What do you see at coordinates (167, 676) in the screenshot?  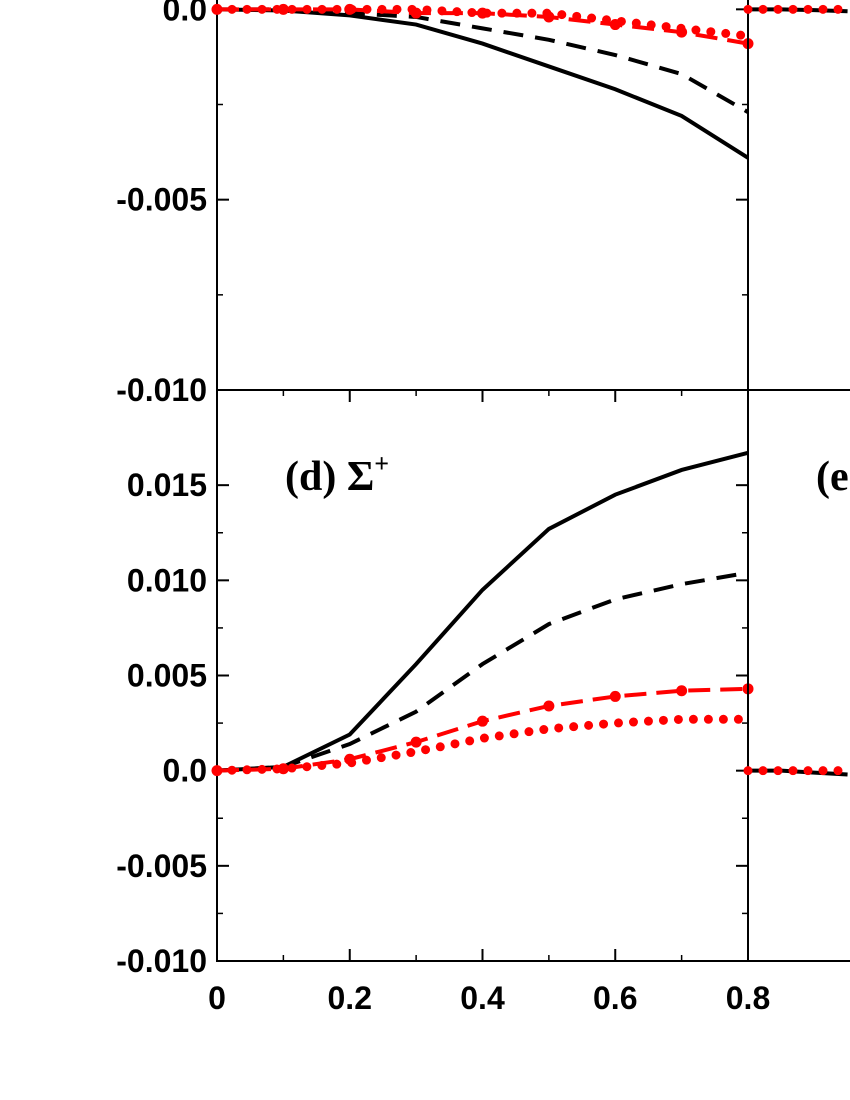 I see `y-tick-label: 0.005` at bounding box center [167, 676].